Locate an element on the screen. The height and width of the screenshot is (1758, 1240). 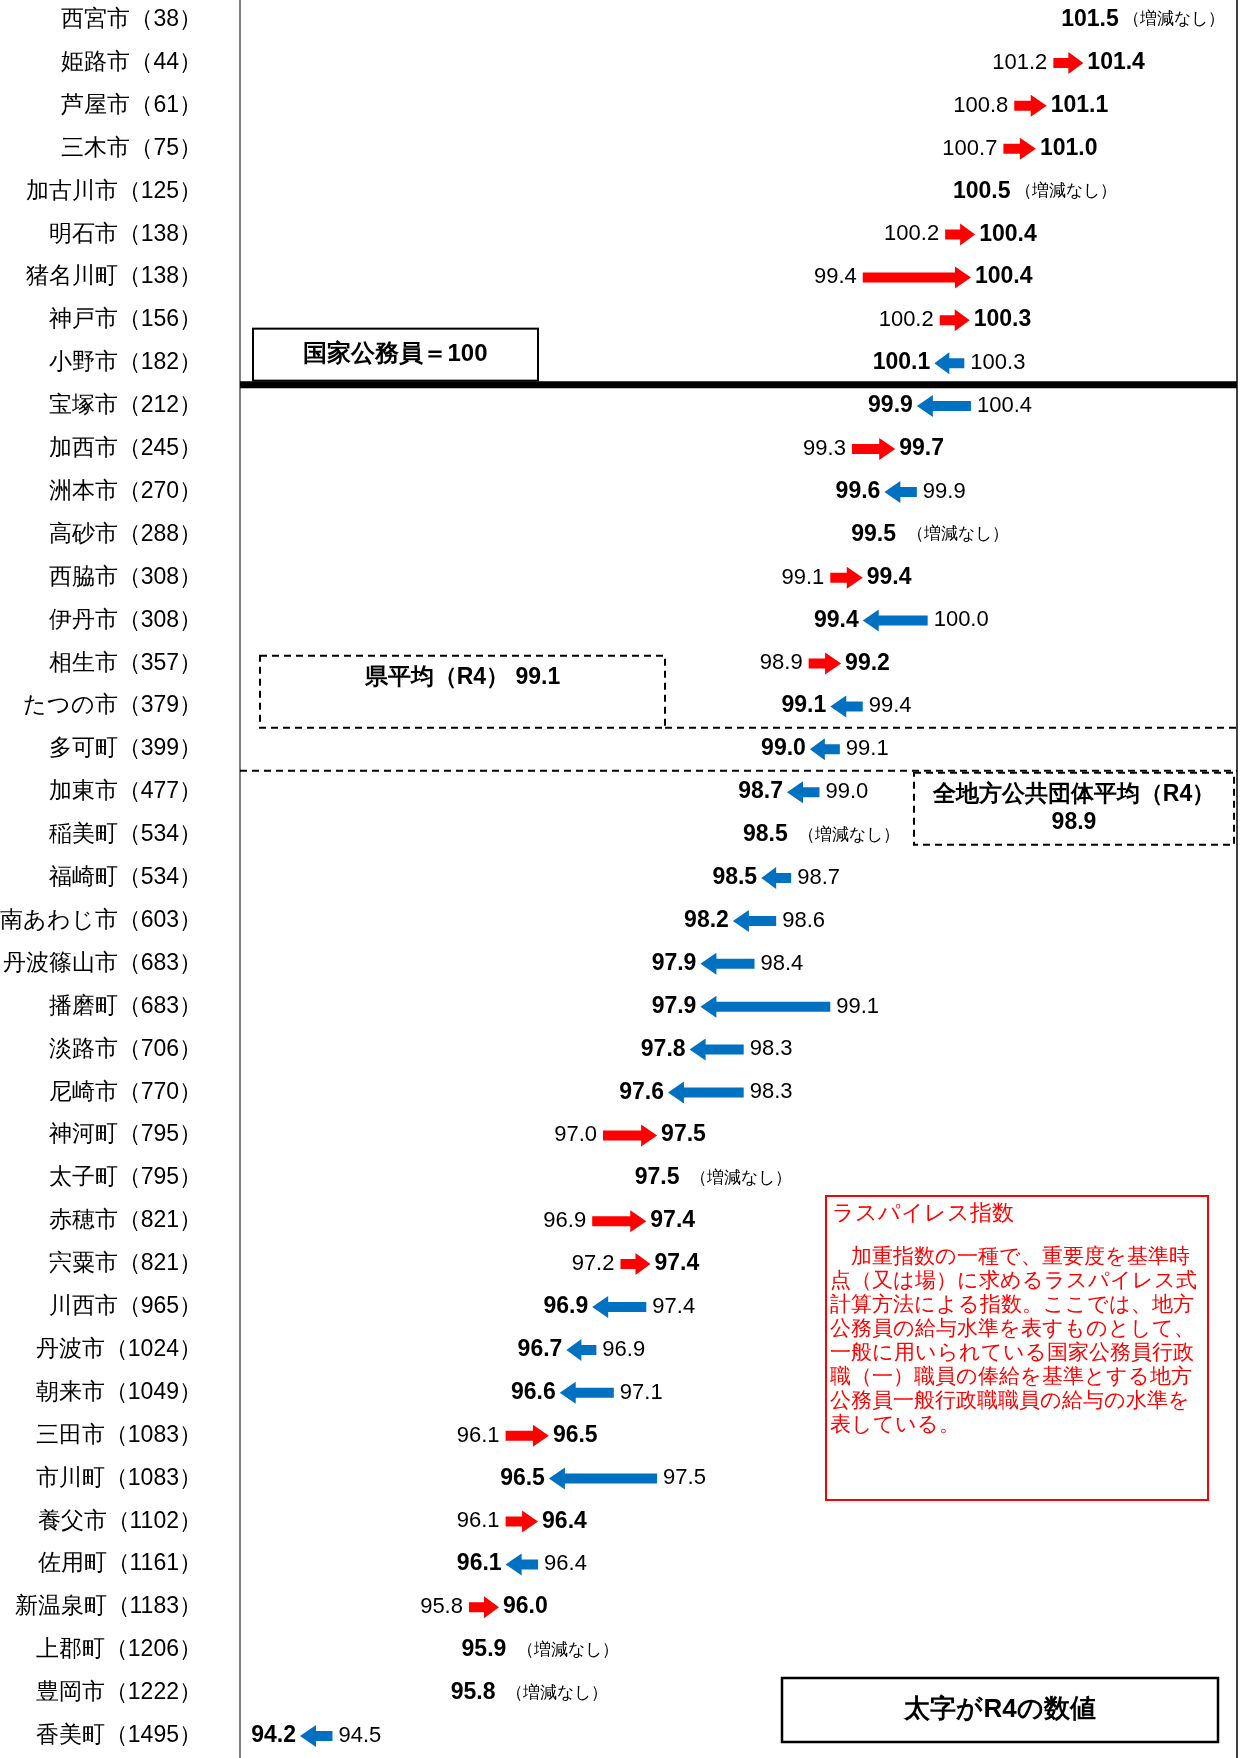
category-label: 小野市（182） is located at coordinates (125, 361).